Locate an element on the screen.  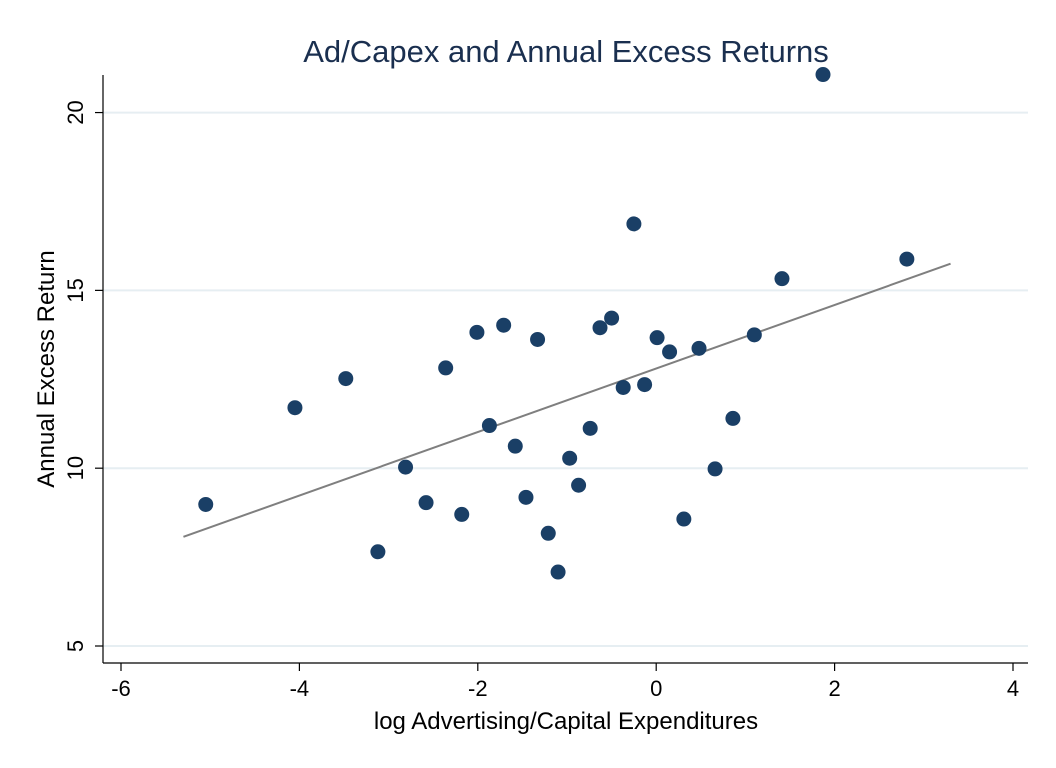
x-tick-label: 0 is located at coordinates (656, 688).